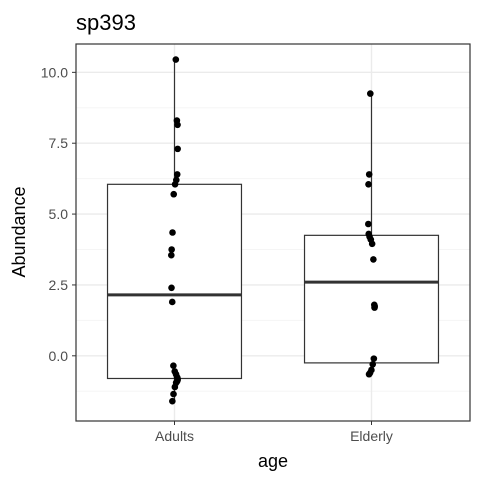 The image size is (480, 480). I want to click on y-tick-label: 0.0, so click(59, 356).